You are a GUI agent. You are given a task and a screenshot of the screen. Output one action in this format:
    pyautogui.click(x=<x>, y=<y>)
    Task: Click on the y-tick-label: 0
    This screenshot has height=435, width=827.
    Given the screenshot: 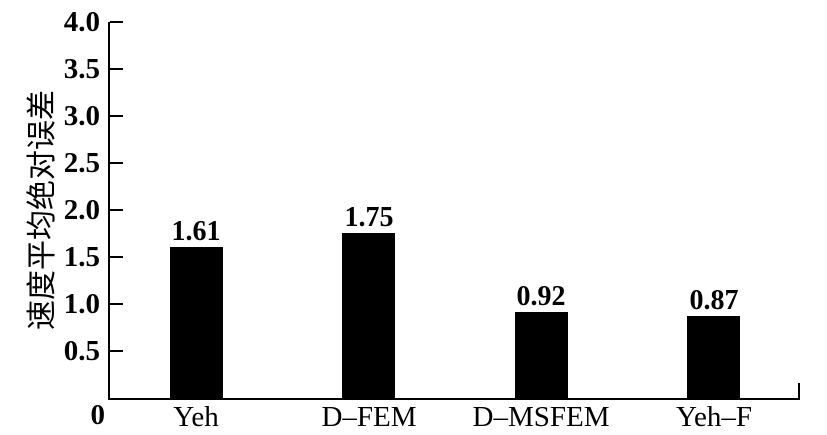 What is the action you would take?
    pyautogui.click(x=98, y=415)
    